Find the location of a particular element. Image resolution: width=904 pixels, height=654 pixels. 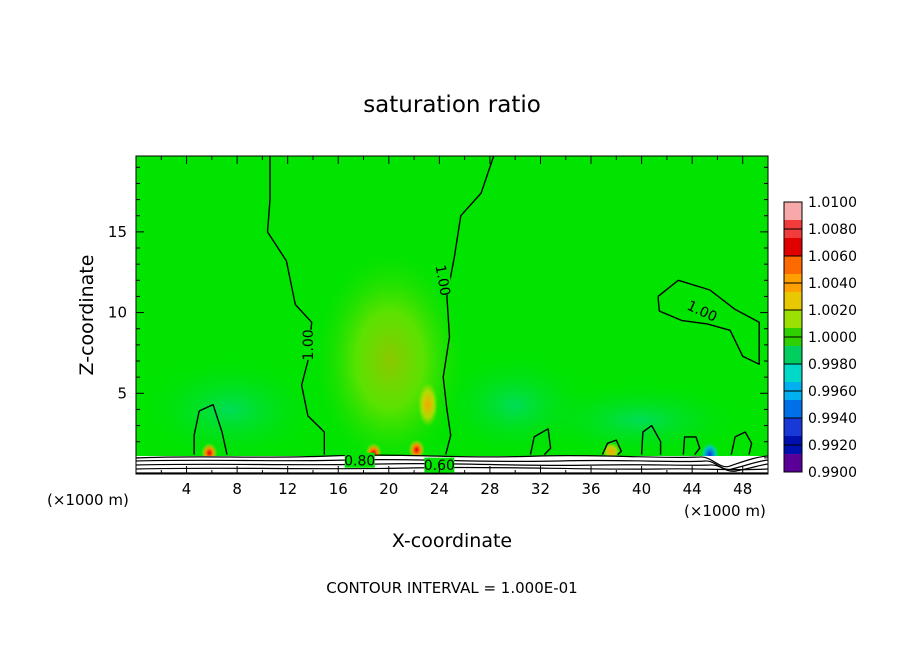

x-tick-label: 48 is located at coordinates (742, 489).